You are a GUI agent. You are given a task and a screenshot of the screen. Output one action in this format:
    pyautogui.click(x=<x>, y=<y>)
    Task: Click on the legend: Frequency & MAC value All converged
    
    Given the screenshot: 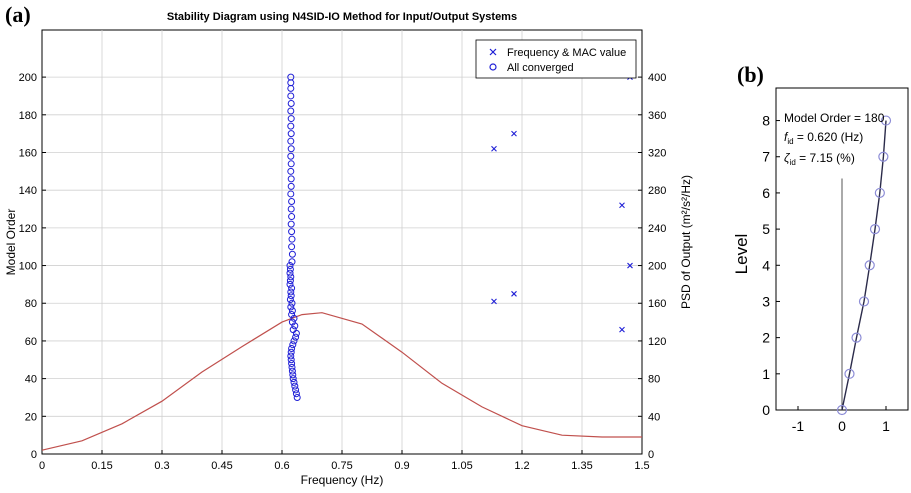 What is the action you would take?
    pyautogui.click(x=556, y=59)
    